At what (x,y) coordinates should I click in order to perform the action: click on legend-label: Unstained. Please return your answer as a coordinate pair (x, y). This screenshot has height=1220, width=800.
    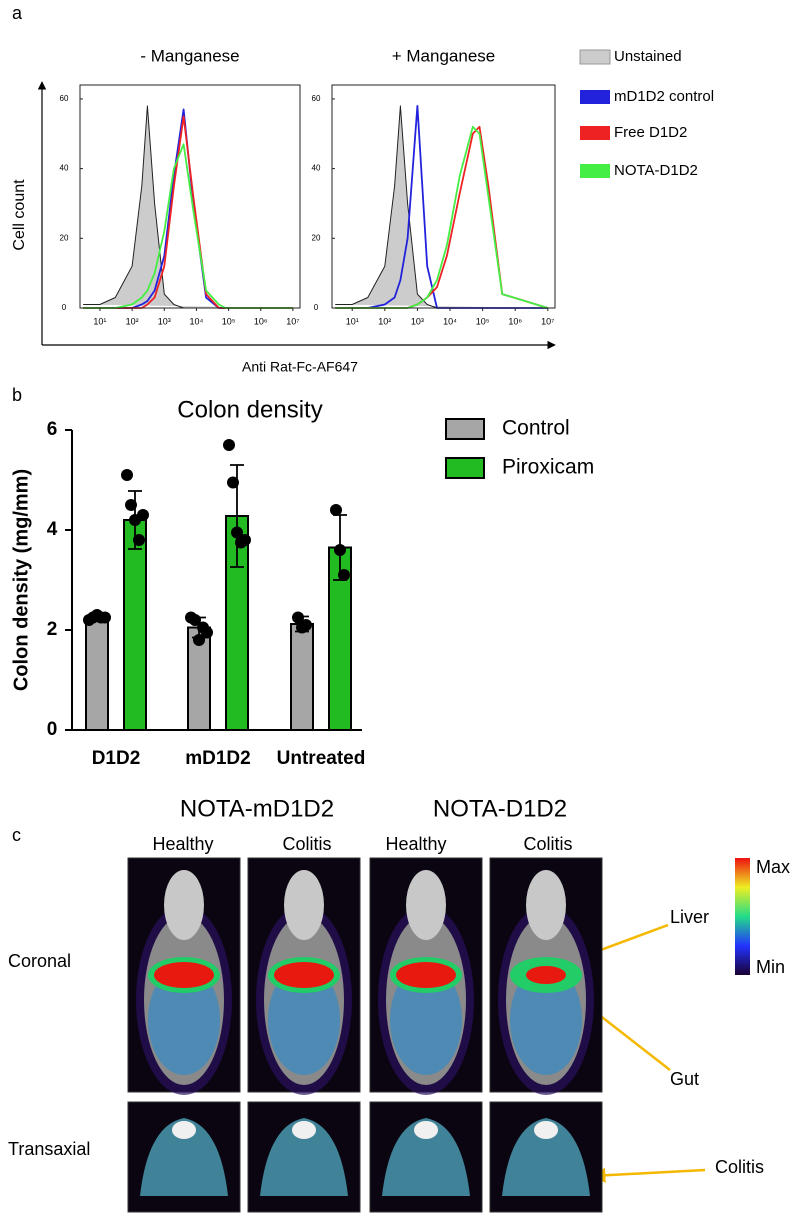
    Looking at the image, I should click on (648, 56).